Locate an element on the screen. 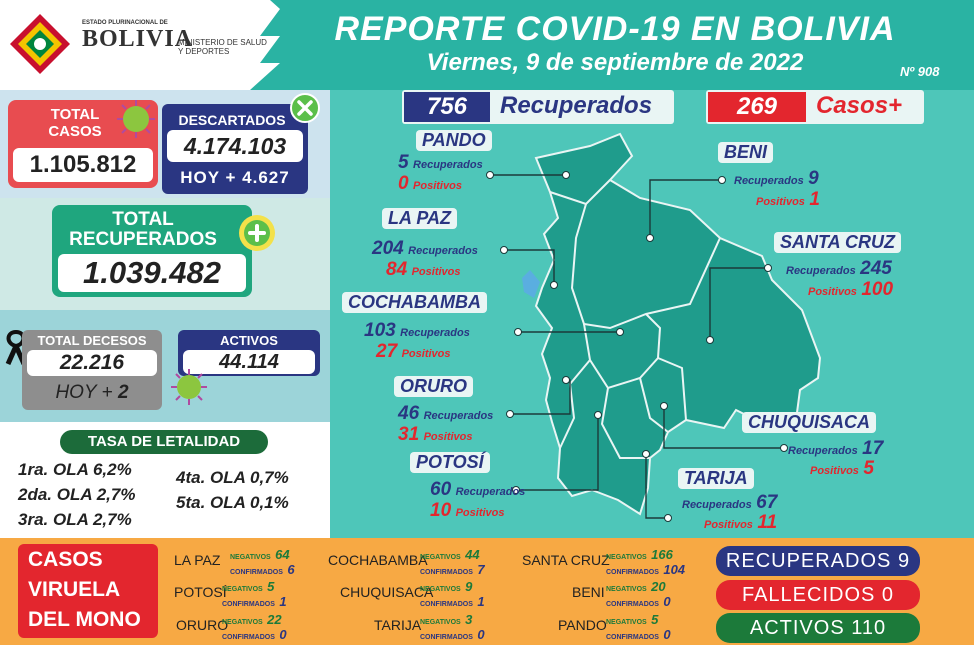 The width and height of the screenshot is (974, 645). oruro-recuperados: 46 Recuperados is located at coordinates (445, 414).